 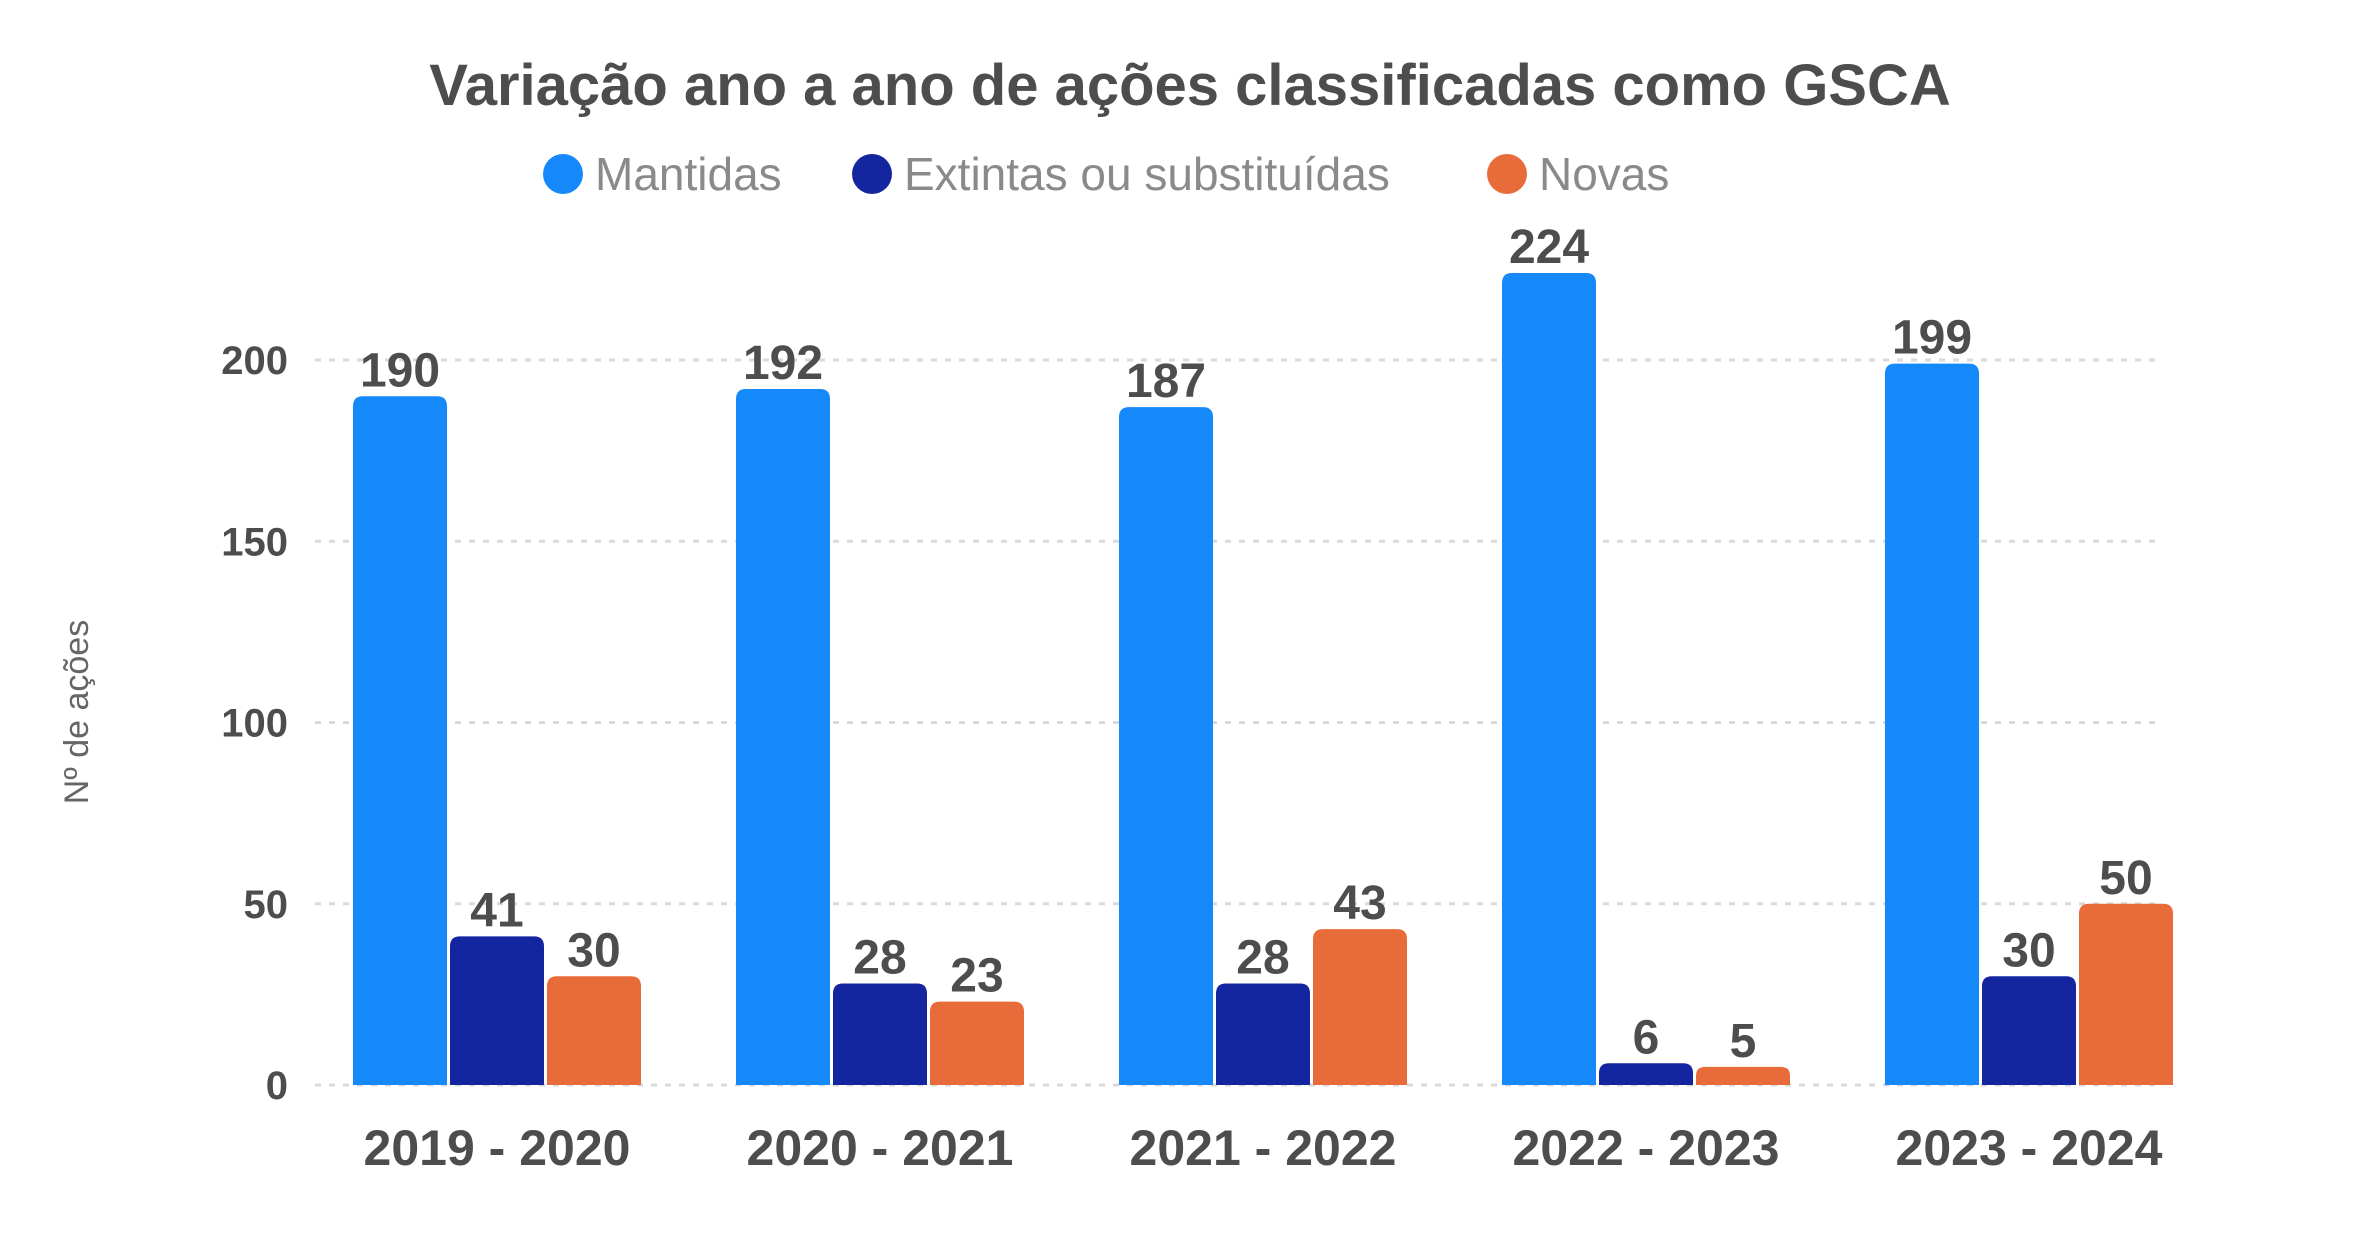 I want to click on y-tick-label: 50, so click(x=266, y=905).